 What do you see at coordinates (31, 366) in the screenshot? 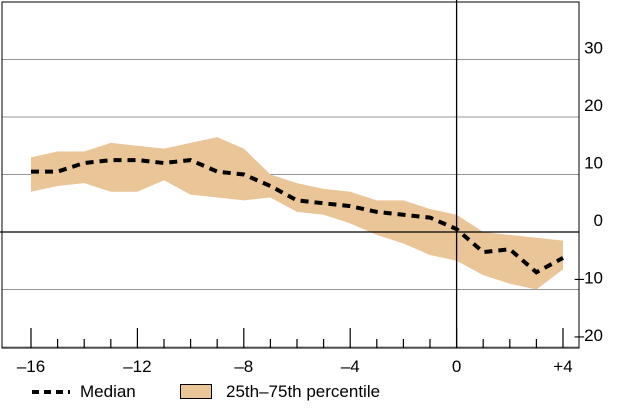
I see `x-tick-label: –16` at bounding box center [31, 366].